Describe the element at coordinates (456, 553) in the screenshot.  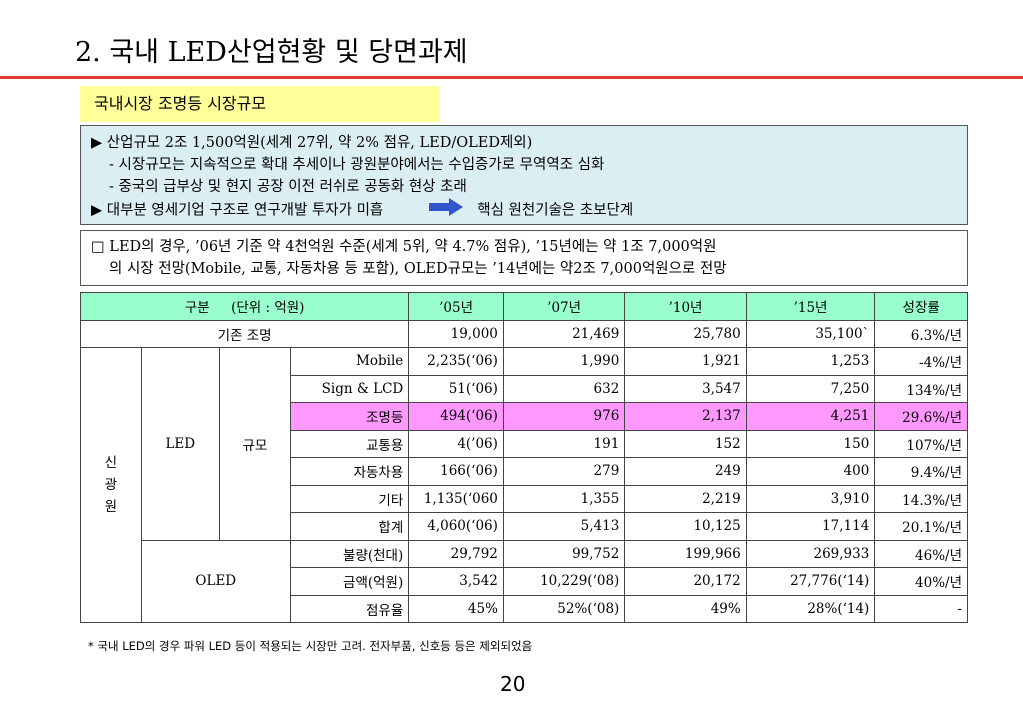
I see `cell-2005: 29,792` at that location.